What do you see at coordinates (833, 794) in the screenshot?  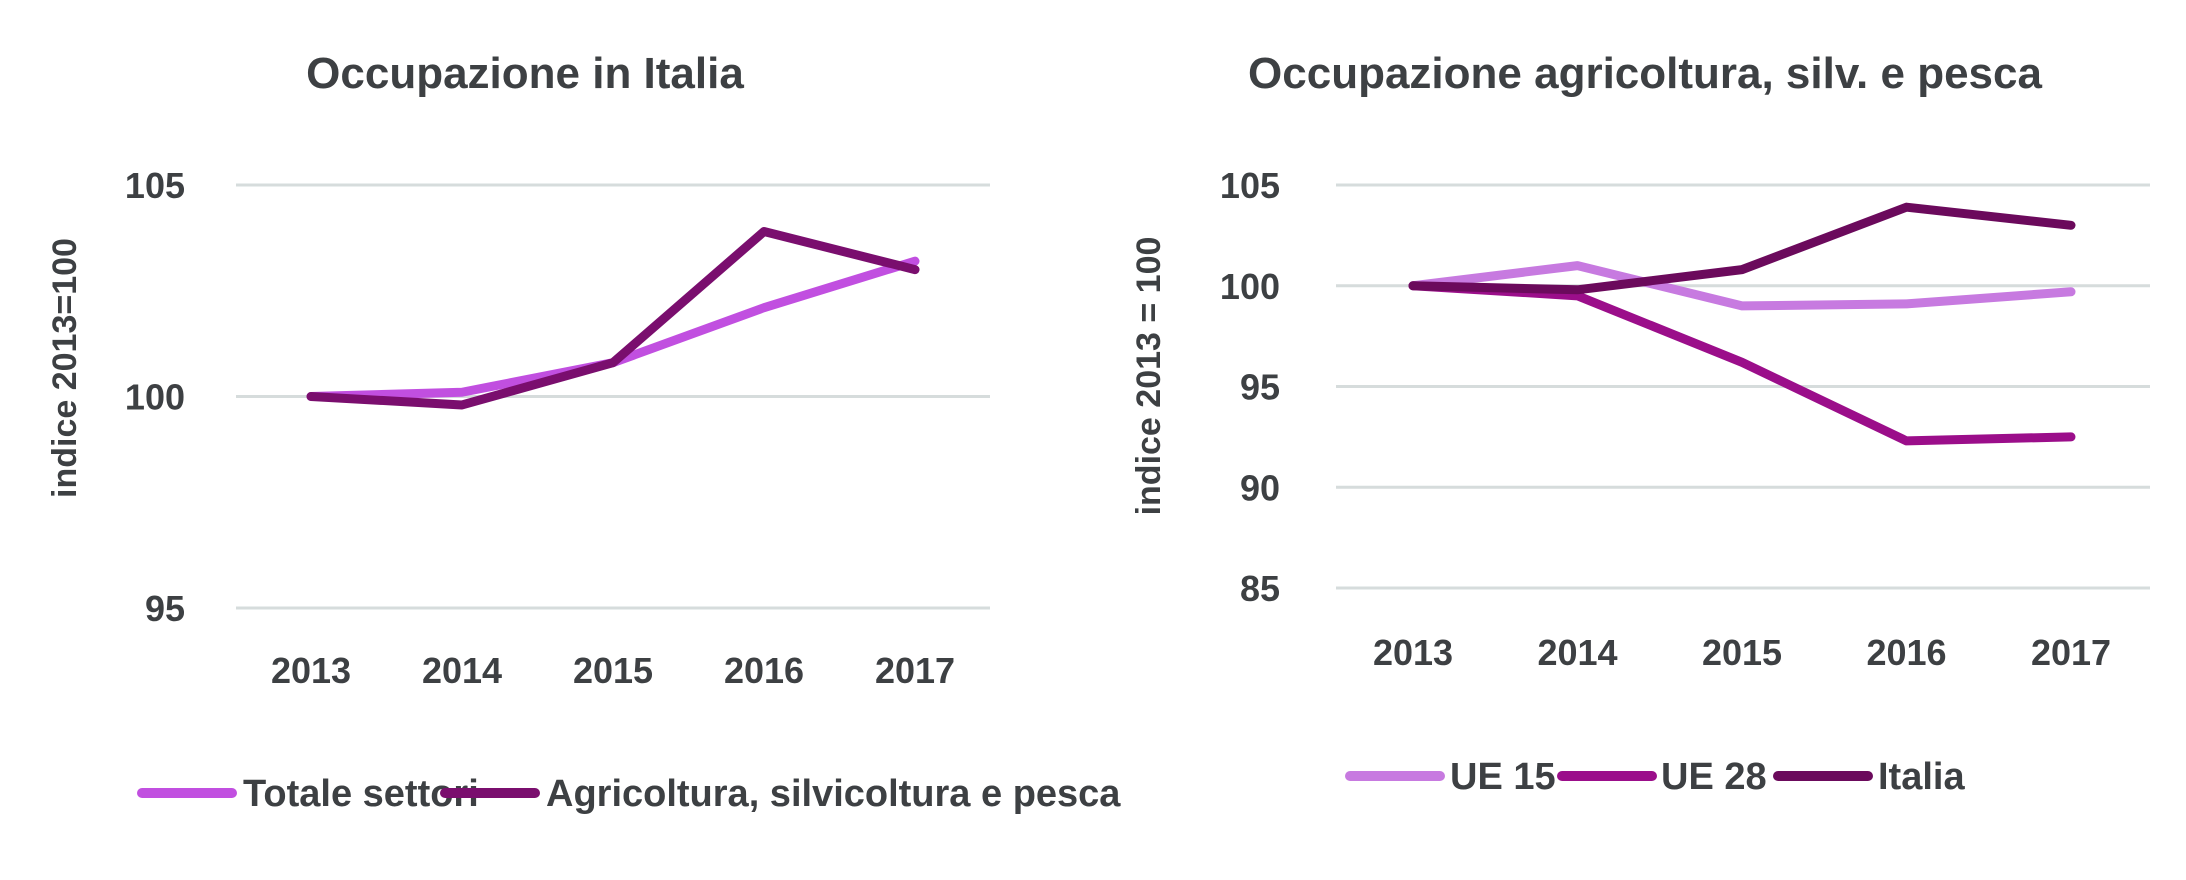 I see `legend-label: Agricoltura, silvicoltura e pesca` at bounding box center [833, 794].